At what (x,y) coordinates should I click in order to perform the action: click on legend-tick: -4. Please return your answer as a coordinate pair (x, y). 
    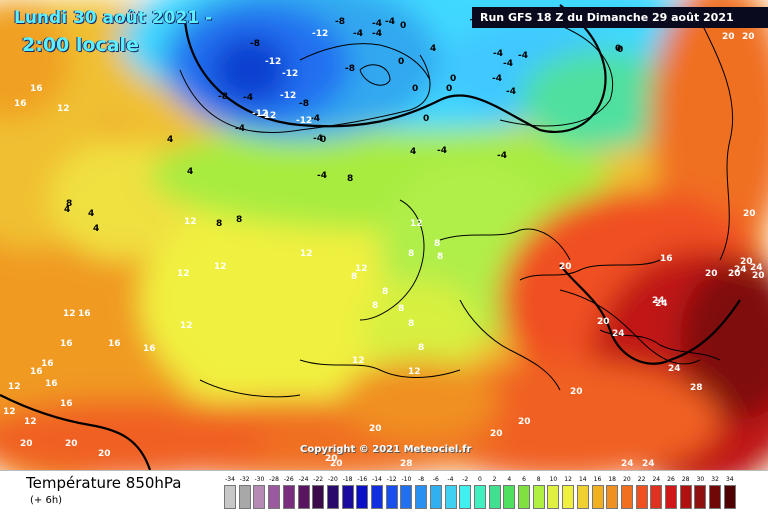
    Looking at the image, I should click on (450, 479).